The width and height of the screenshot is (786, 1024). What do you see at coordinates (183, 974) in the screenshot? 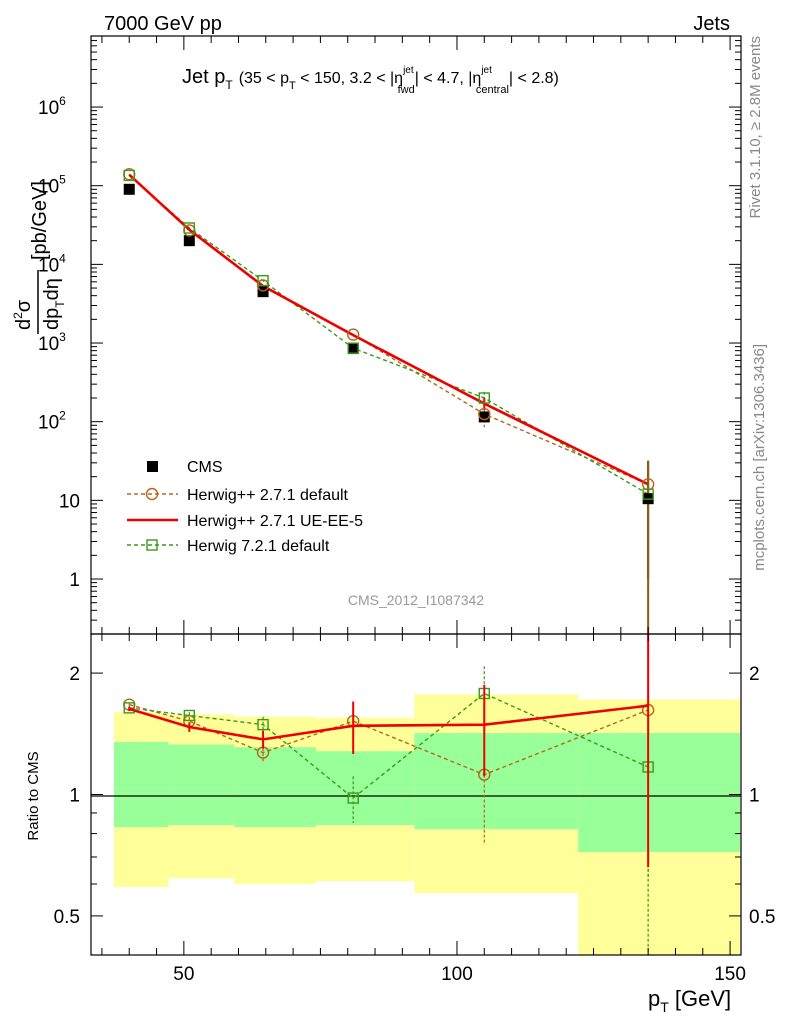
I see `x-tick-label: 50` at bounding box center [183, 974].